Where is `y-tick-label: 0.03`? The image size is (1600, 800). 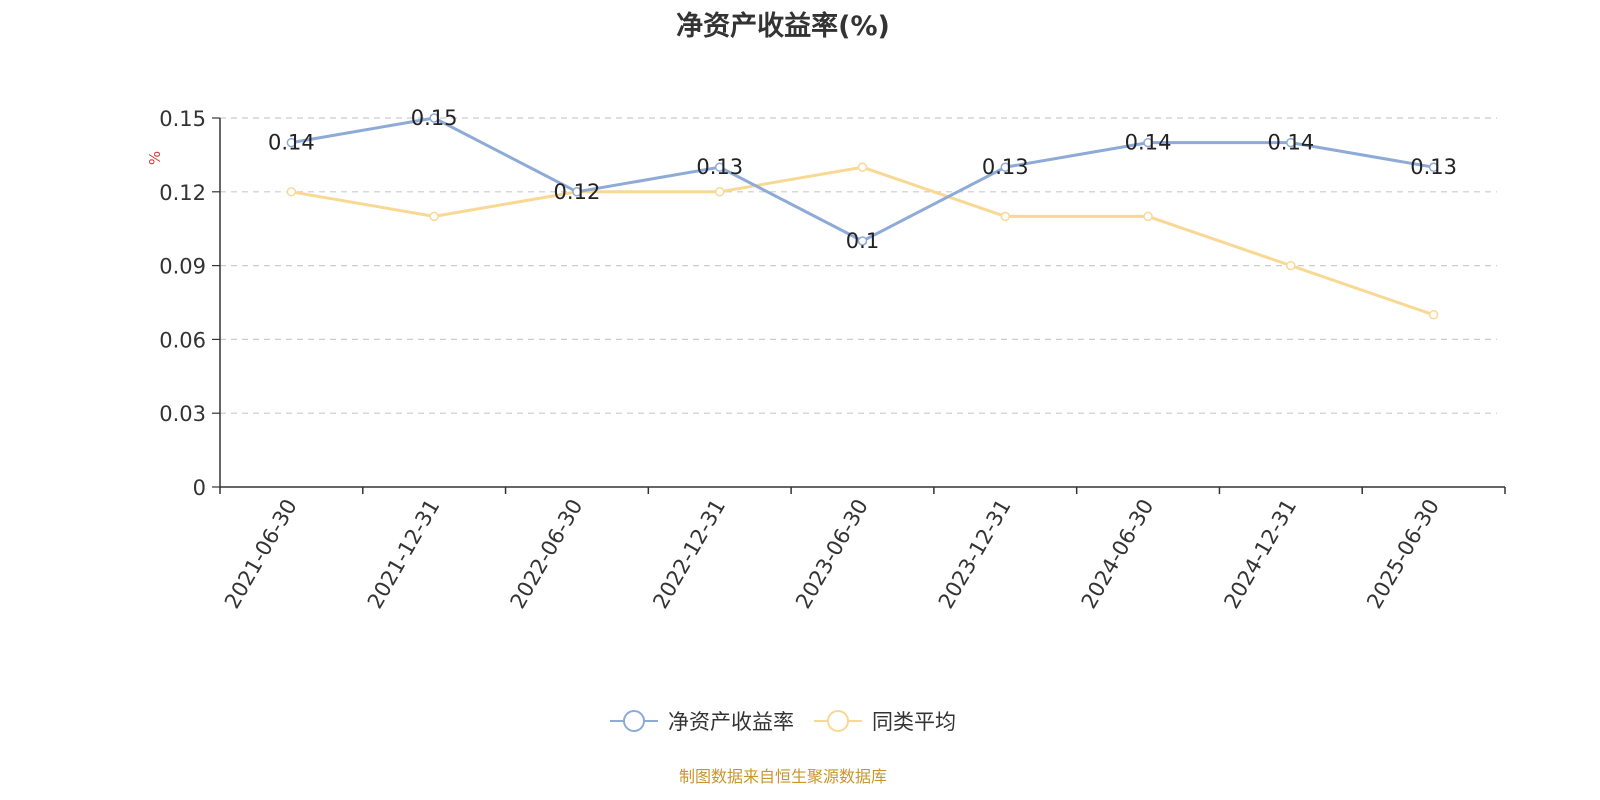 y-tick-label: 0.03 is located at coordinates (182, 414).